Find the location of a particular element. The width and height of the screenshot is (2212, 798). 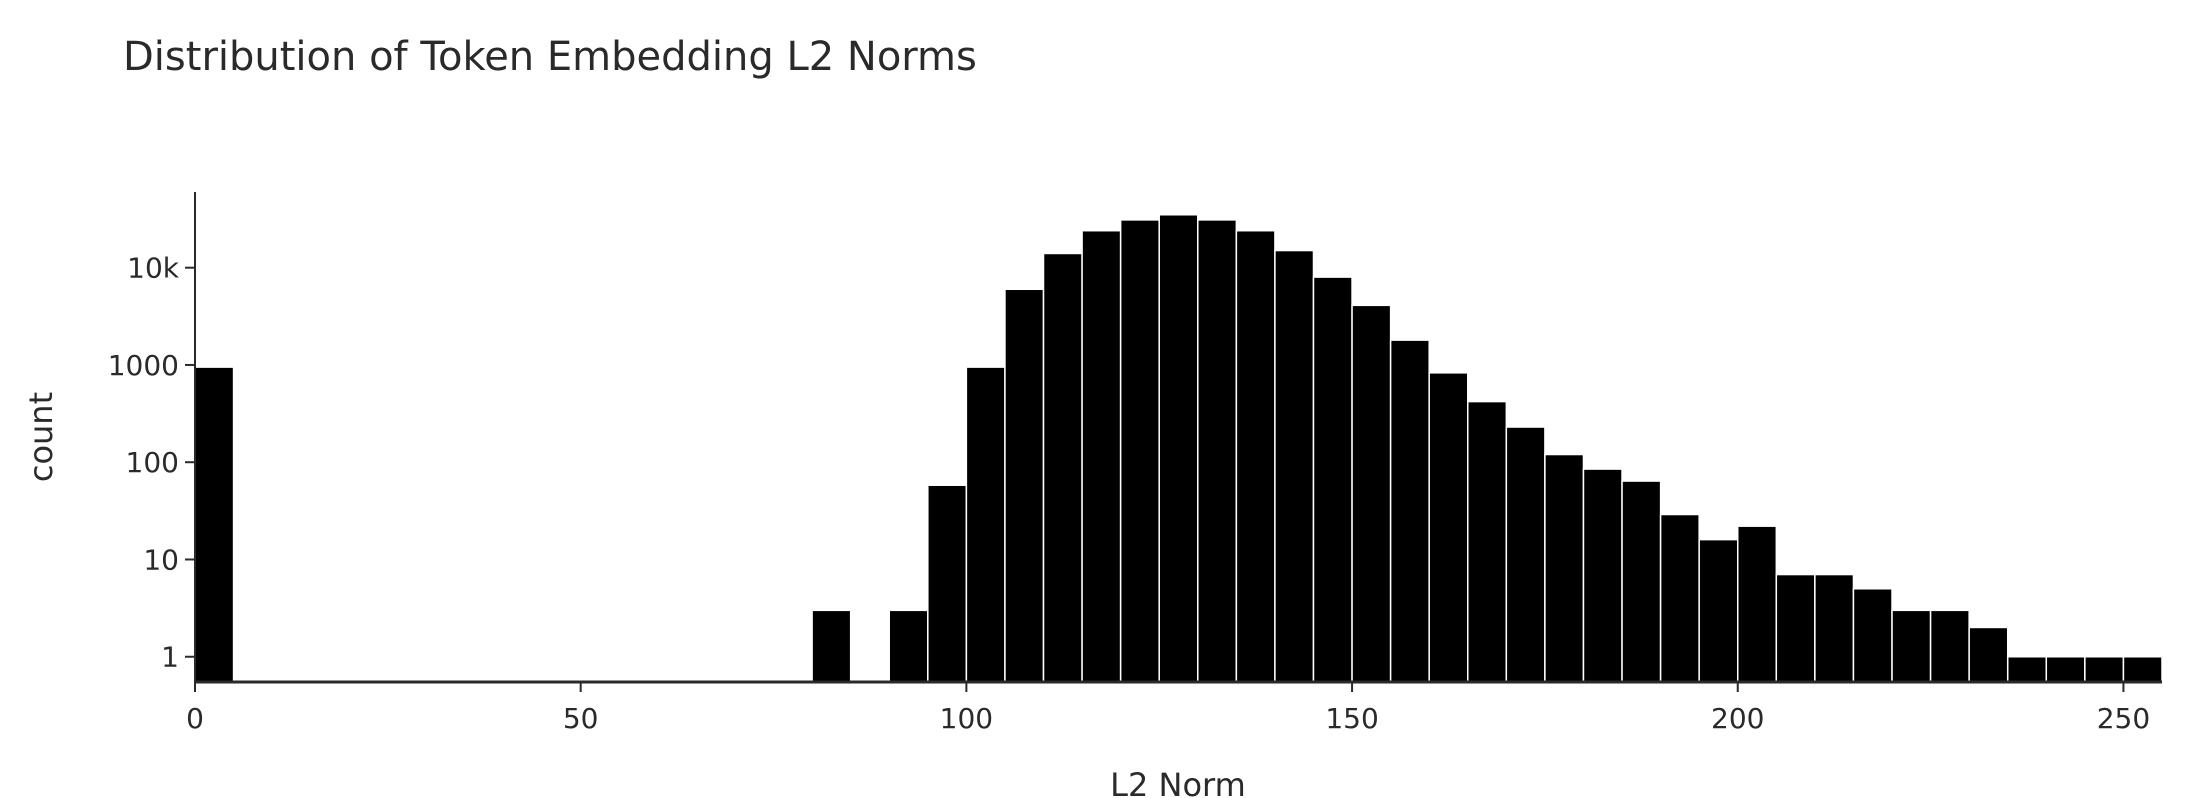

y-tick-label: 1 is located at coordinates (170, 657).